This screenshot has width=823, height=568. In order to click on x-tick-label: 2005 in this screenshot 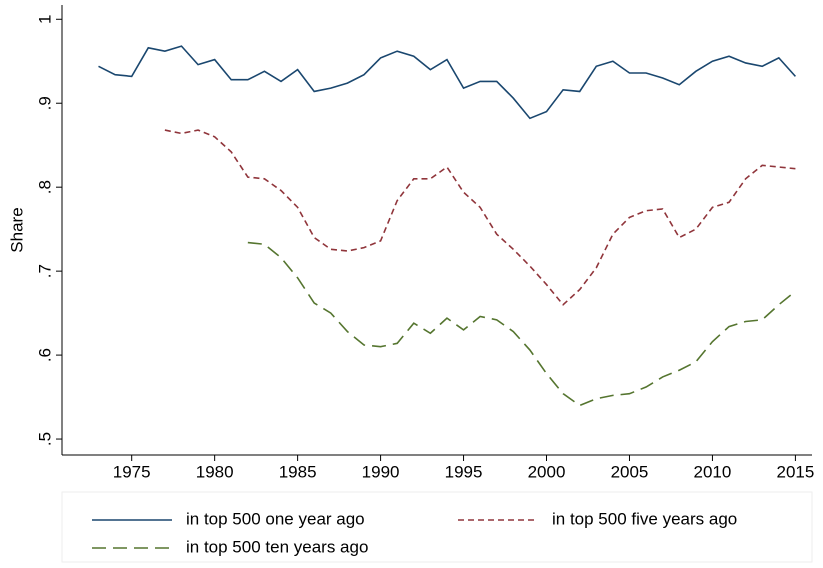, I will do `click(630, 471)`.